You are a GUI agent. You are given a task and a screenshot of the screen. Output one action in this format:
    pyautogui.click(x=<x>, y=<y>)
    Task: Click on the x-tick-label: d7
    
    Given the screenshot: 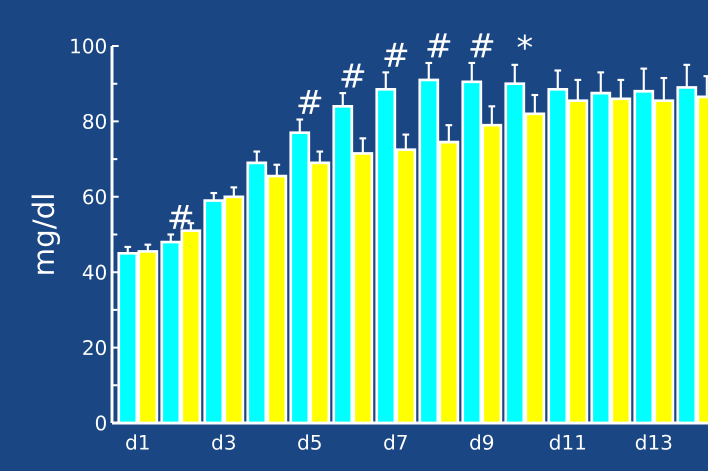 What is the action you would take?
    pyautogui.click(x=395, y=442)
    